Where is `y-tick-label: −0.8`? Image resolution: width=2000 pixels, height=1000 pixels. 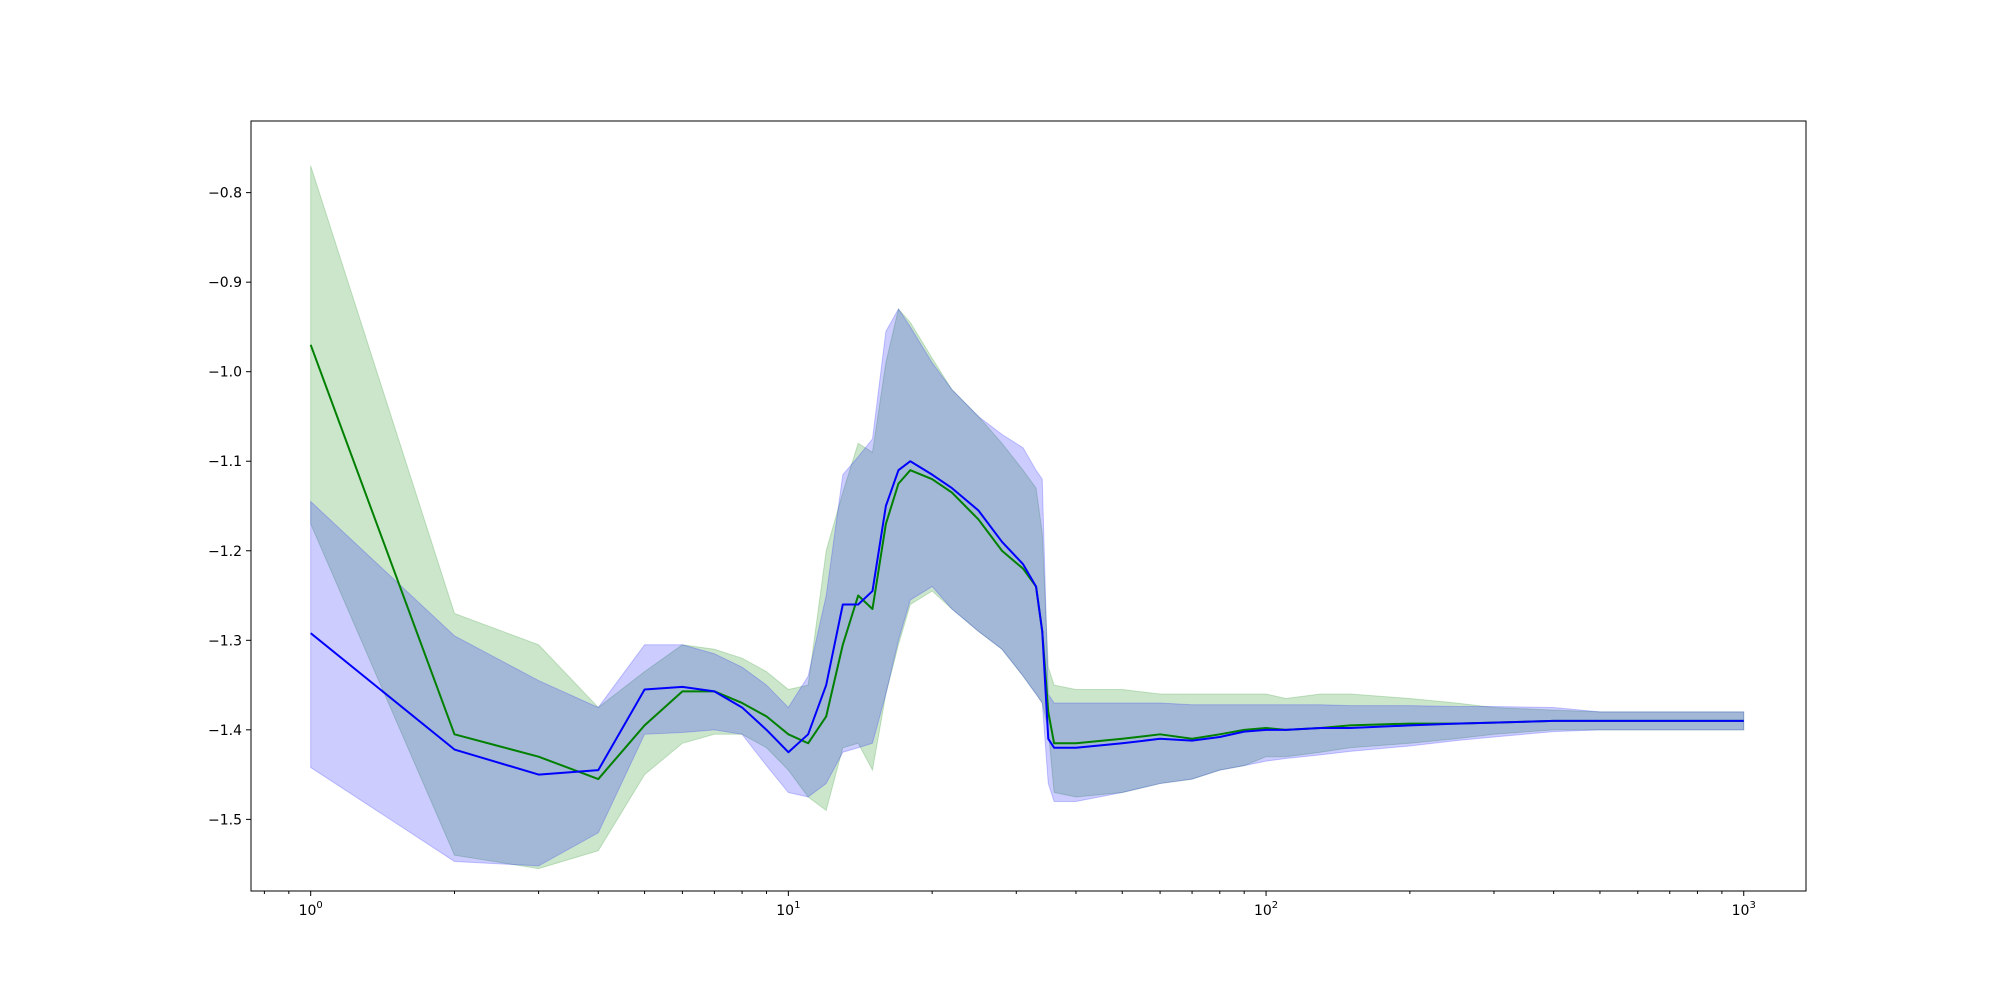 y-tick-label: −0.8 is located at coordinates (225, 194).